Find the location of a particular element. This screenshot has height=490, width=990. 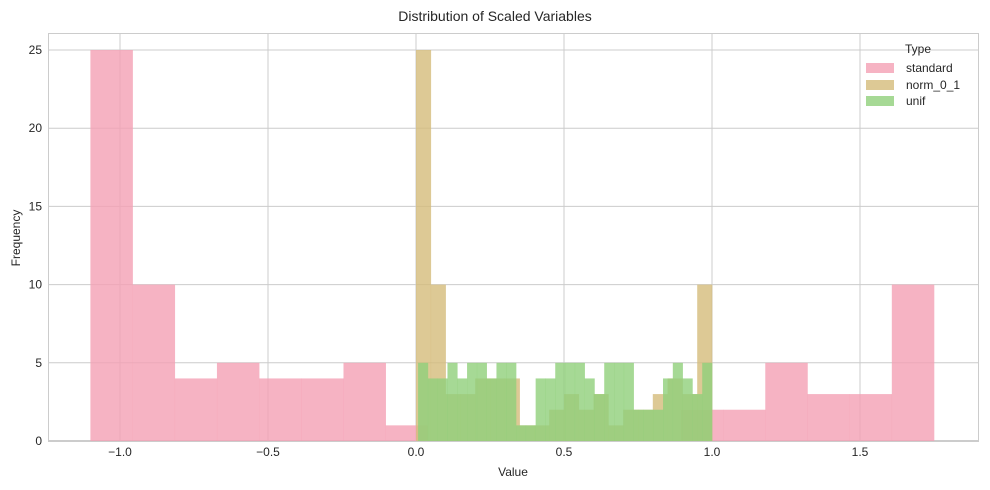

legend-label-unif: unif is located at coordinates (916, 101).